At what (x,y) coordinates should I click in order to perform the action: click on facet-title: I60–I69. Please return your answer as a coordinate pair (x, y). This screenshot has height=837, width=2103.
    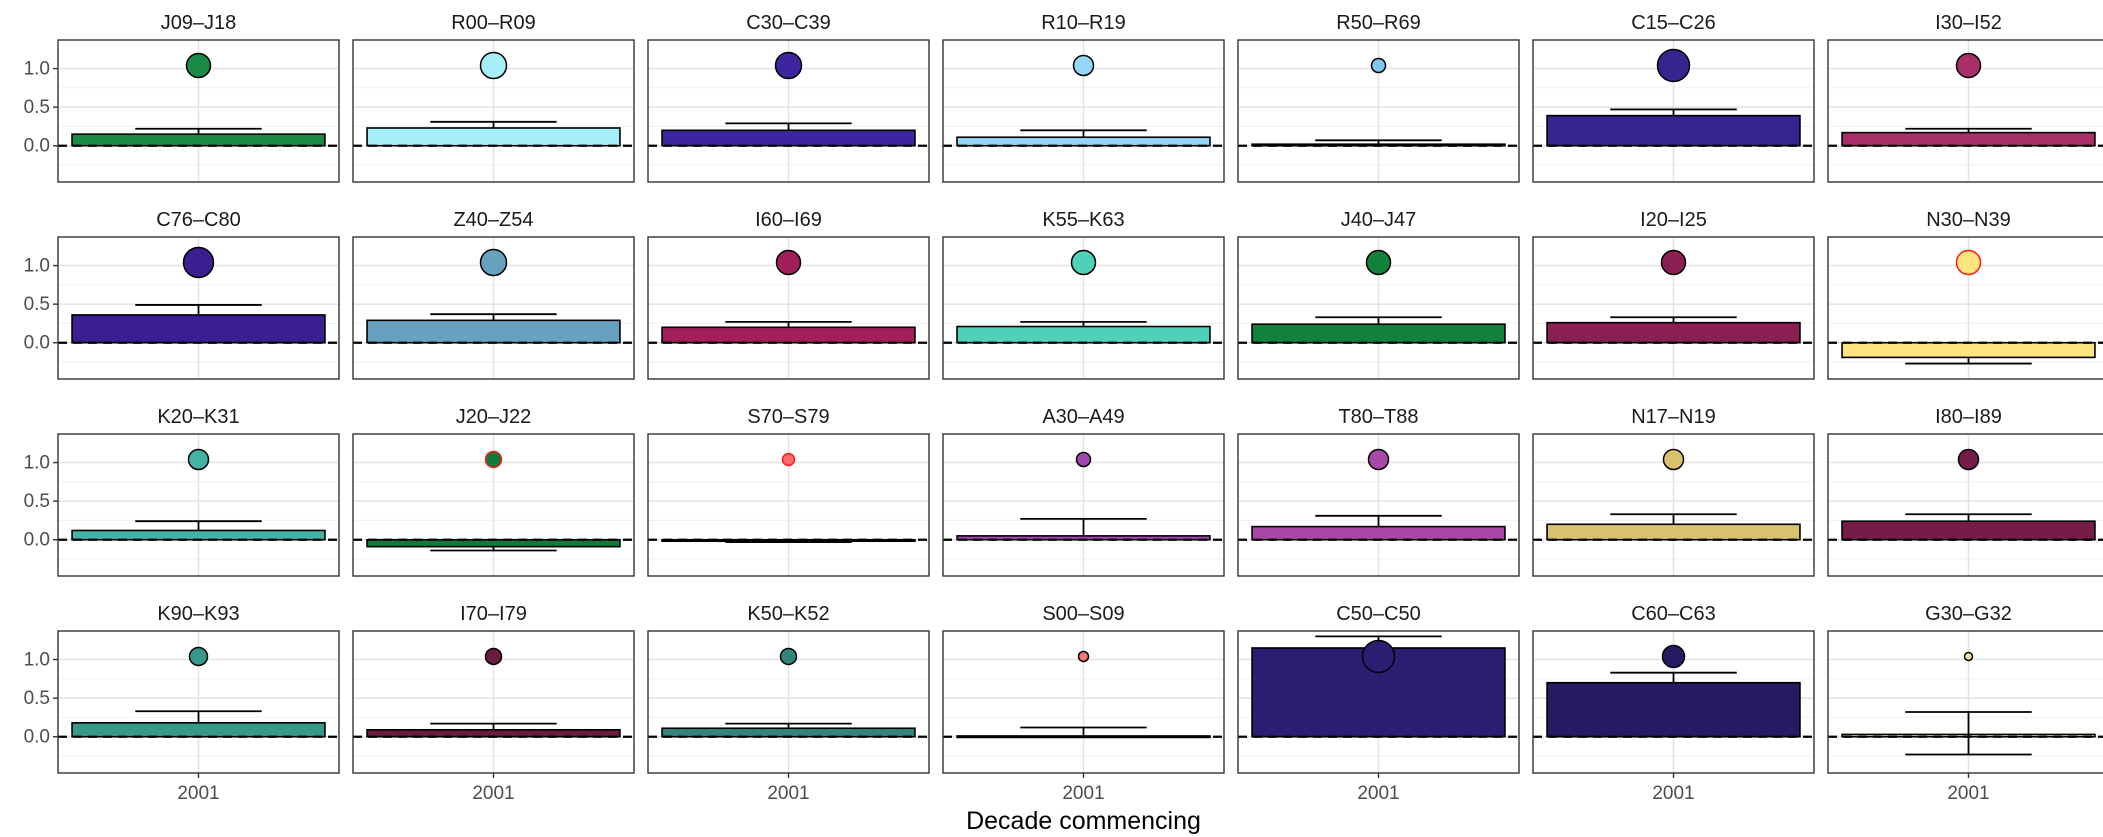
    Looking at the image, I should click on (788, 220).